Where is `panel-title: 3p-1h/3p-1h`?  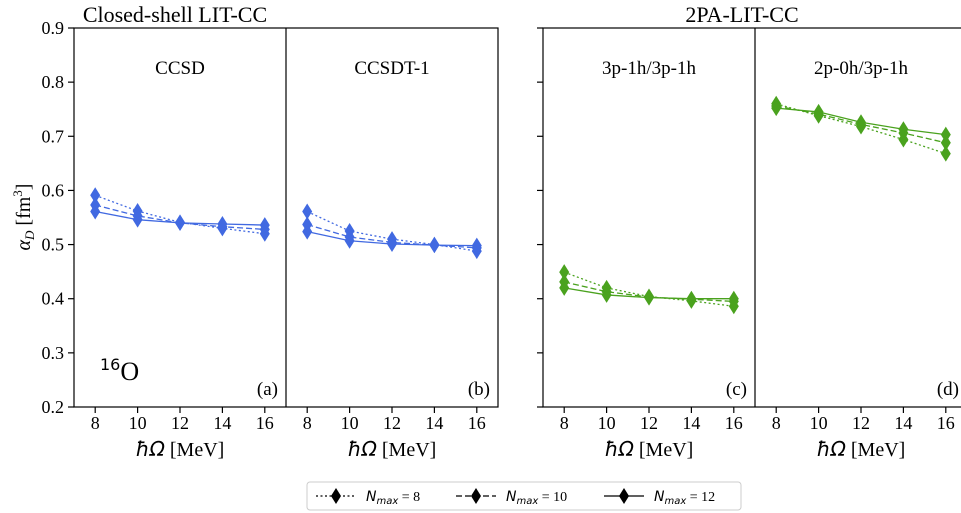 panel-title: 3p-1h/3p-1h is located at coordinates (649, 68).